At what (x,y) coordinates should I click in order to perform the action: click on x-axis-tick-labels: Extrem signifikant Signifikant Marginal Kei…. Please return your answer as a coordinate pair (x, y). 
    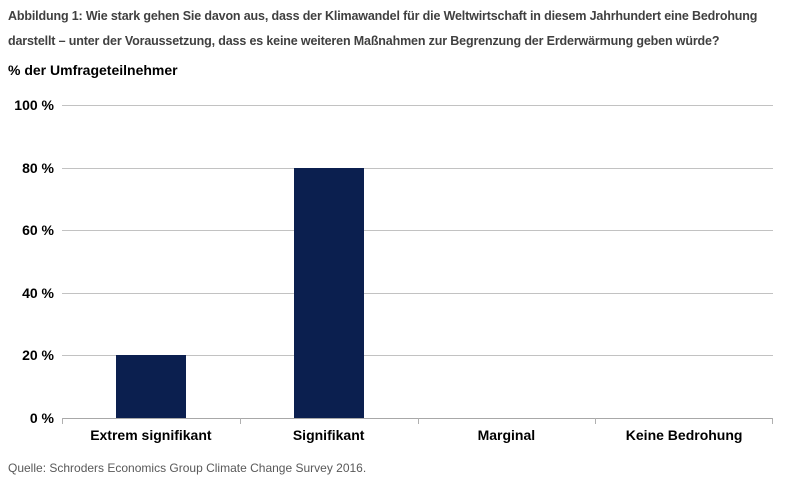
    Looking at the image, I should click on (417, 436).